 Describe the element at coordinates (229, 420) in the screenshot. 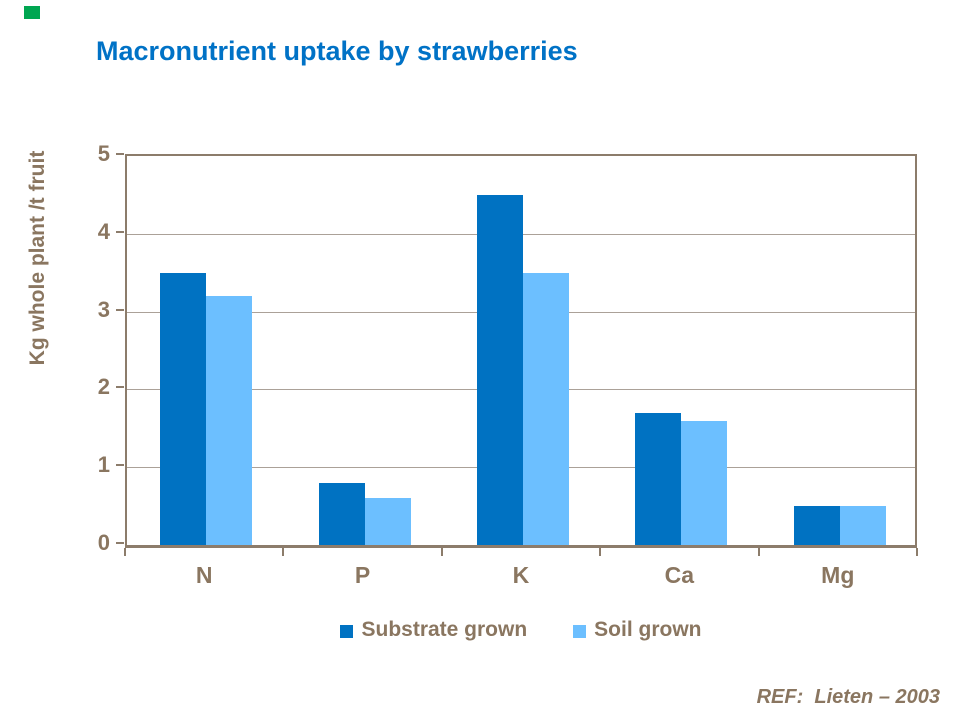

I see `bar-soil-grown-N` at that location.